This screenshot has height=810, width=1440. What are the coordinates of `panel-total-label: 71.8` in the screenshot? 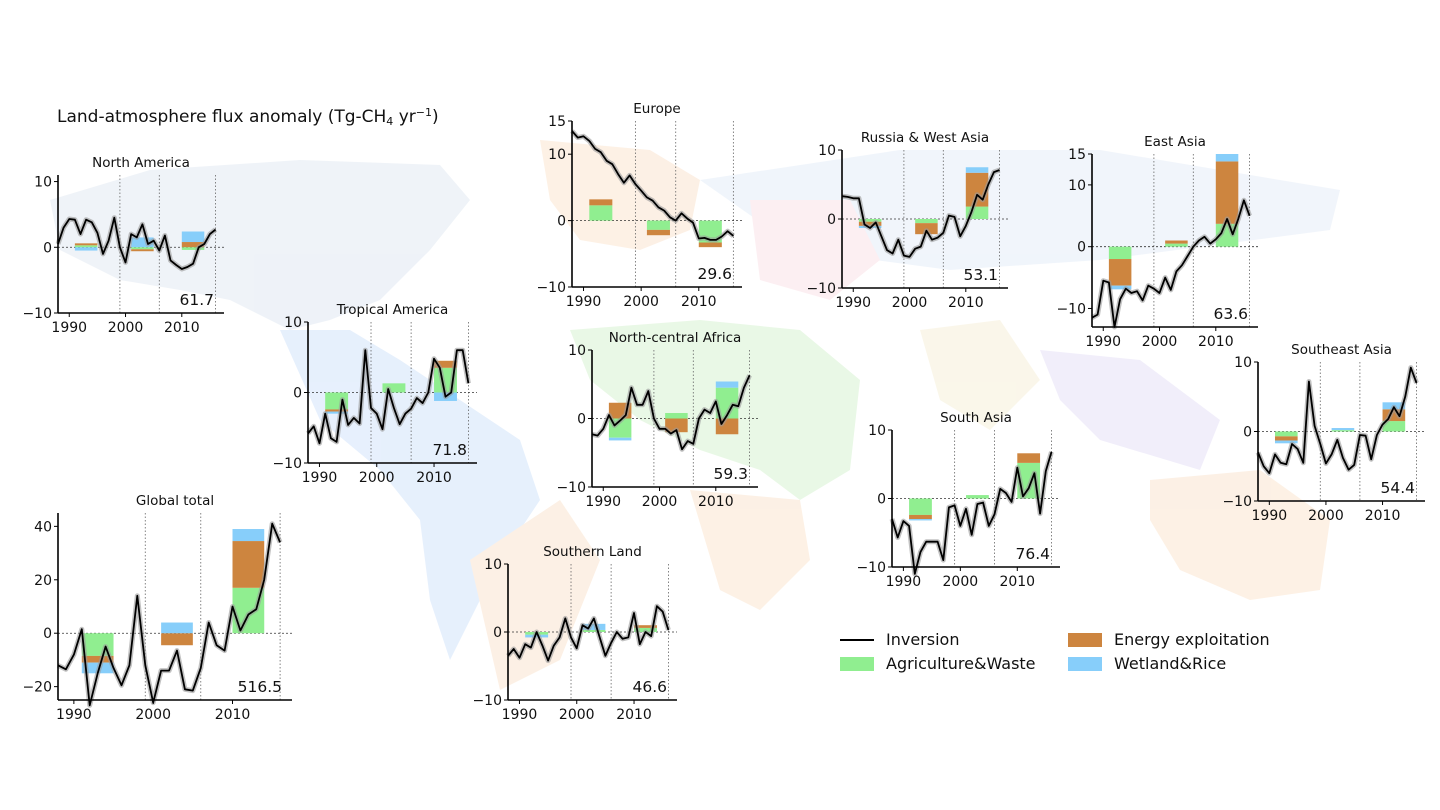 It's located at (449, 450).